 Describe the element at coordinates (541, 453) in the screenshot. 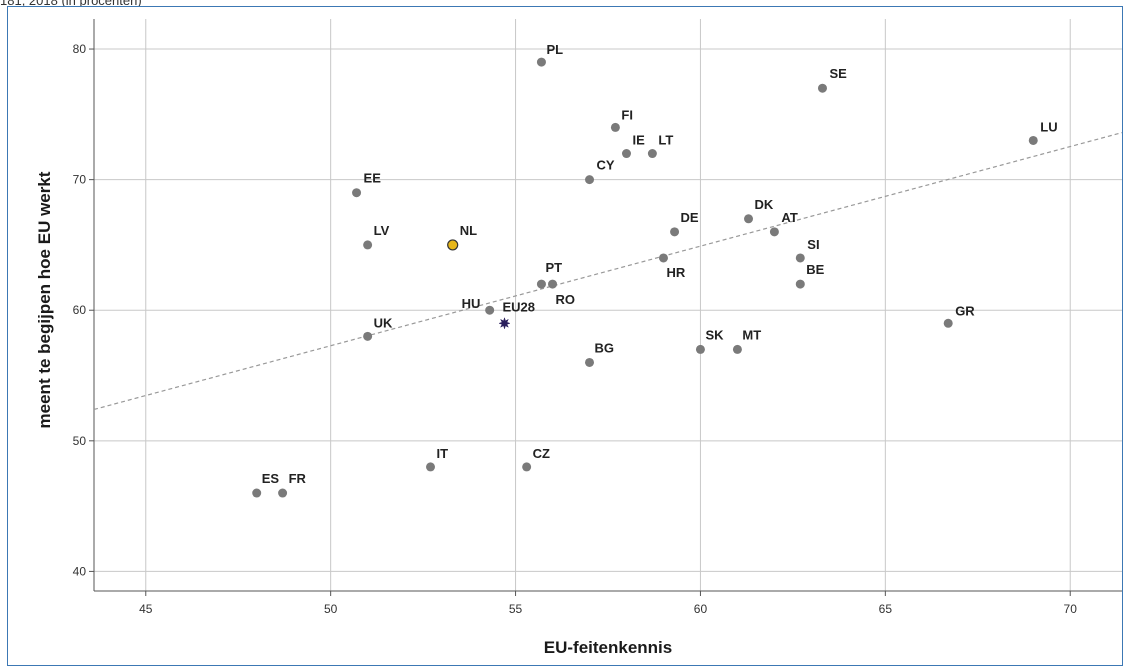

I see `point-label-cz: CZ` at that location.